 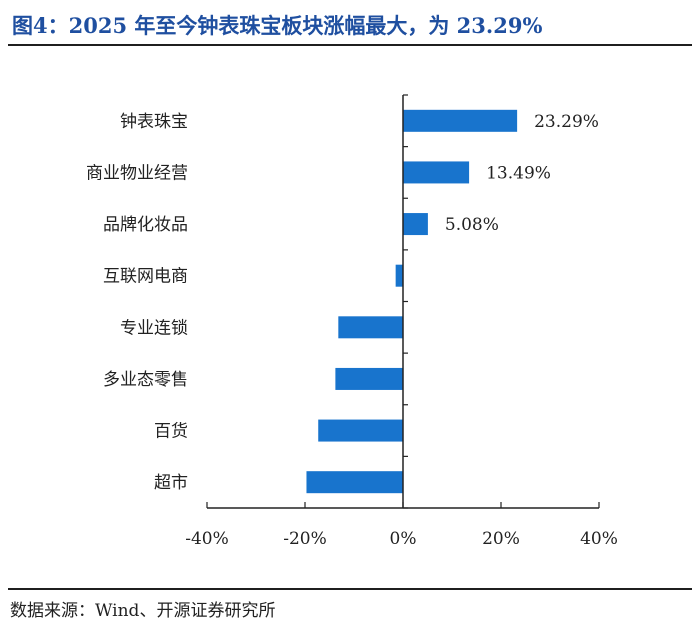 I want to click on category-label: 品牌化妆品, so click(x=145, y=225).